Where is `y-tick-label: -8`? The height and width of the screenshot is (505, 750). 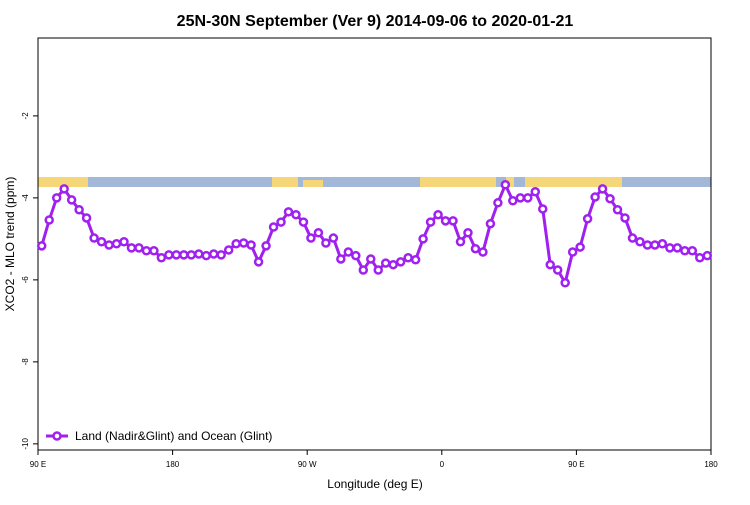 y-tick-label: -8 is located at coordinates (25, 362).